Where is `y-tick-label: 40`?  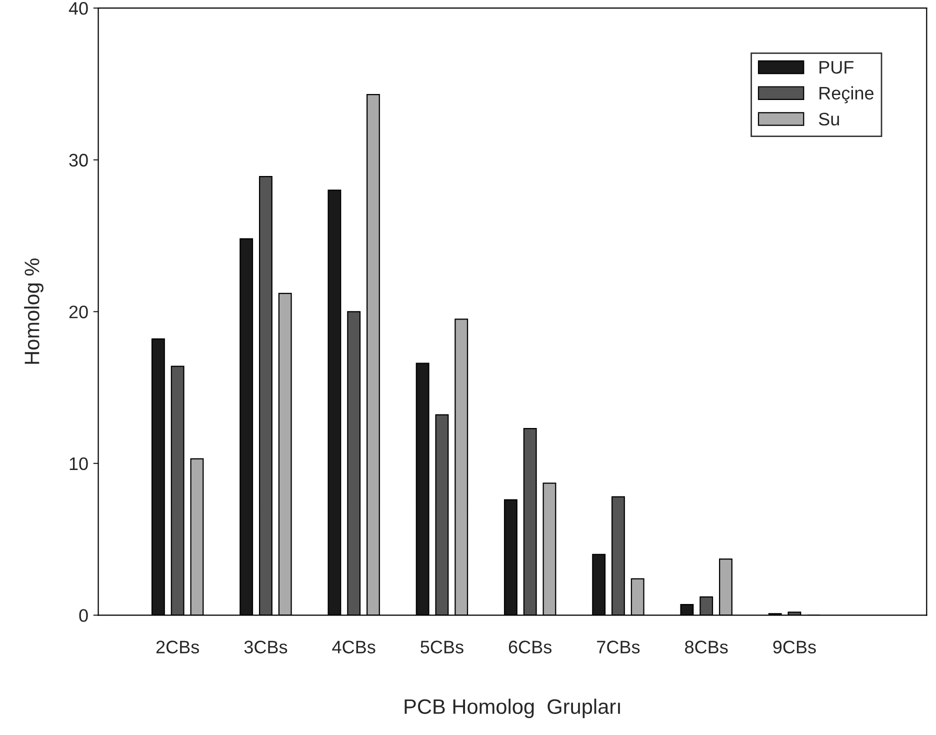
y-tick-label: 40 is located at coordinates (78, 8).